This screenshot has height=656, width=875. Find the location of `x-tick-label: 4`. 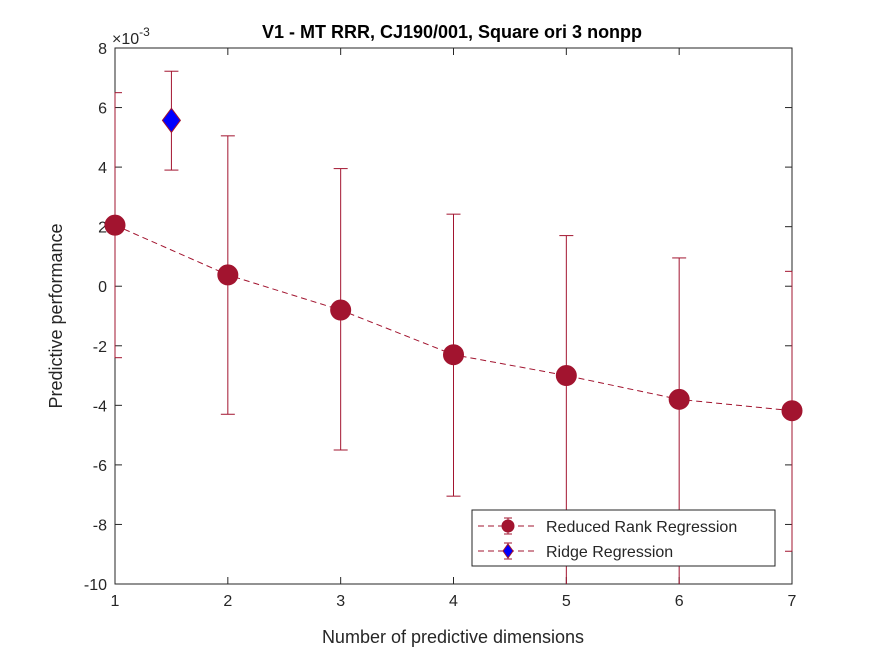

x-tick-label: 4 is located at coordinates (453, 601).